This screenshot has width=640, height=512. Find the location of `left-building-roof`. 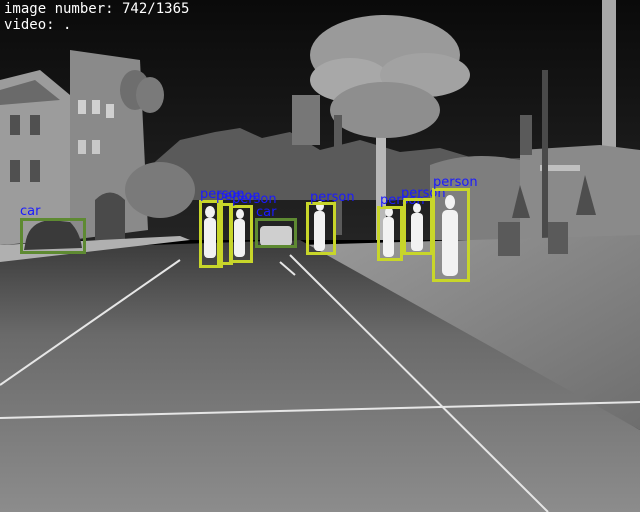

left-building-roof is located at coordinates (30, 92).